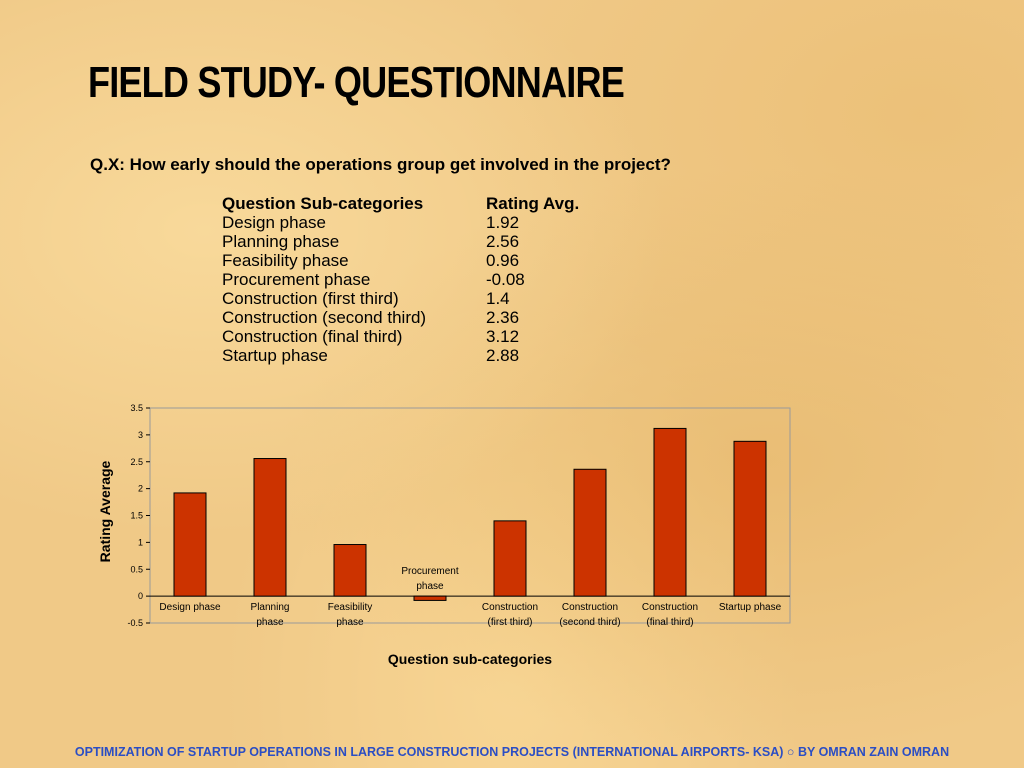  Describe the element at coordinates (503, 336) in the screenshot. I see `row-rating: 3.12` at that location.